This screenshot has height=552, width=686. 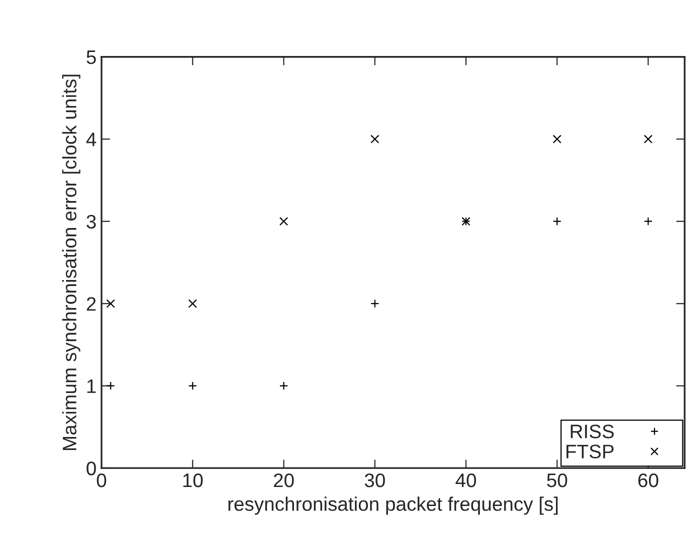 What do you see at coordinates (393, 505) in the screenshot?
I see `x-axis-title: resynchronisation packet frequency [s]` at bounding box center [393, 505].